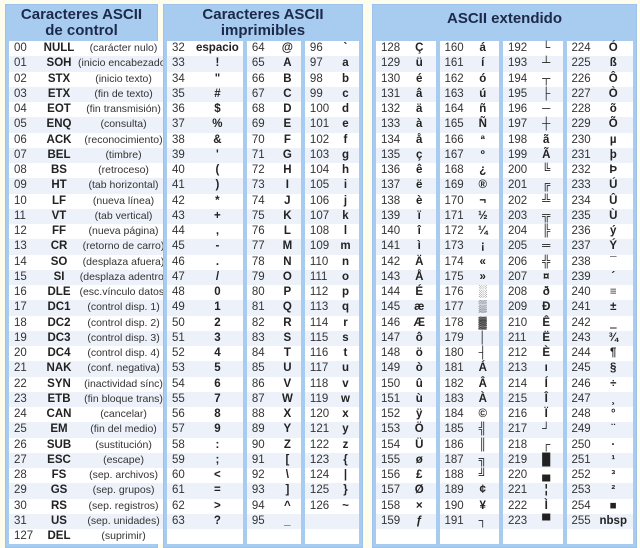 The height and width of the screenshot is (548, 640). What do you see at coordinates (178, 261) in the screenshot?
I see `char-code: 46` at bounding box center [178, 261].